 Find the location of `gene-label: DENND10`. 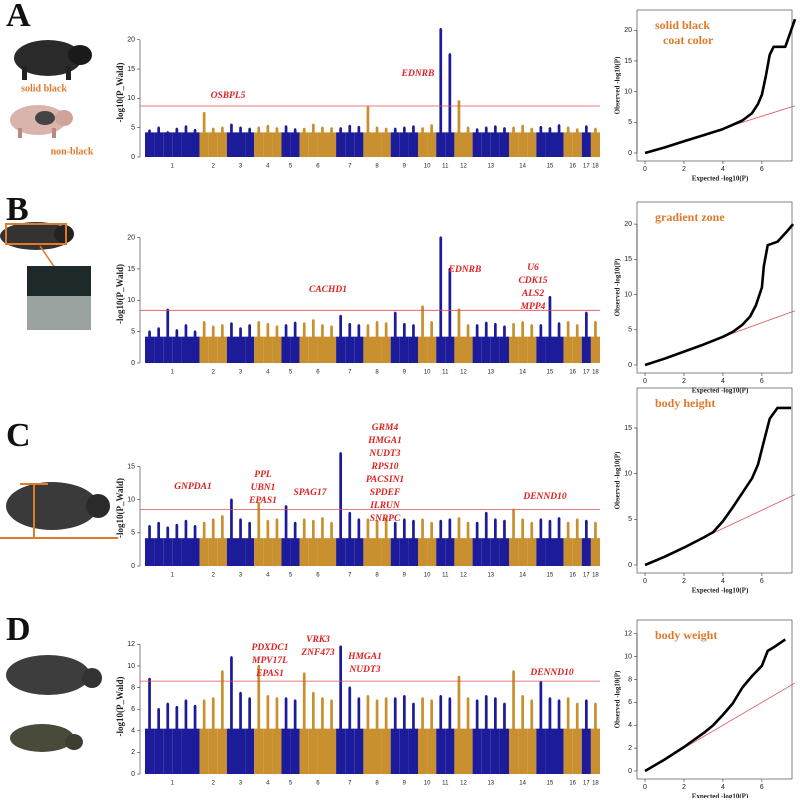

gene-label: DENND10 is located at coordinates (544, 497).